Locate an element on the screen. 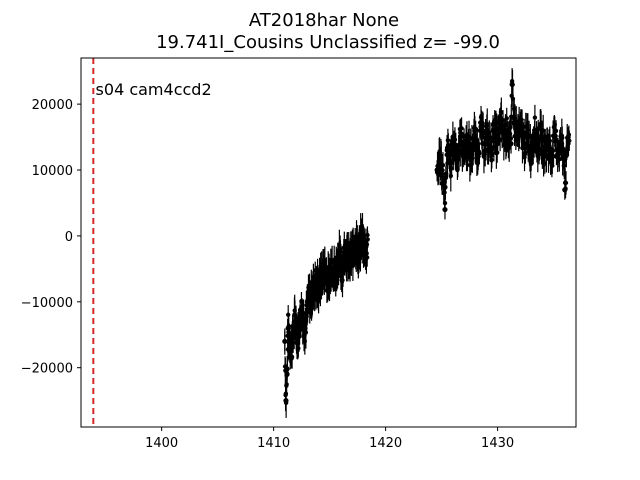 The height and width of the screenshot is (480, 640). y-tick-label: −20000 is located at coordinates (47, 369).